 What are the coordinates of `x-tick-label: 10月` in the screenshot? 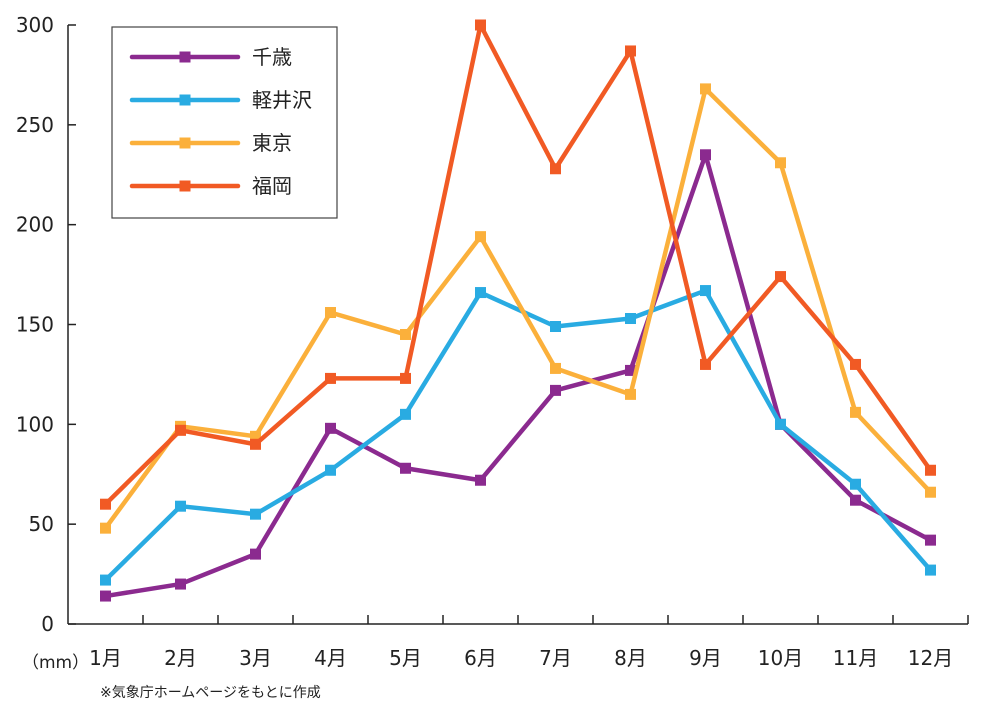 It's located at (780, 658).